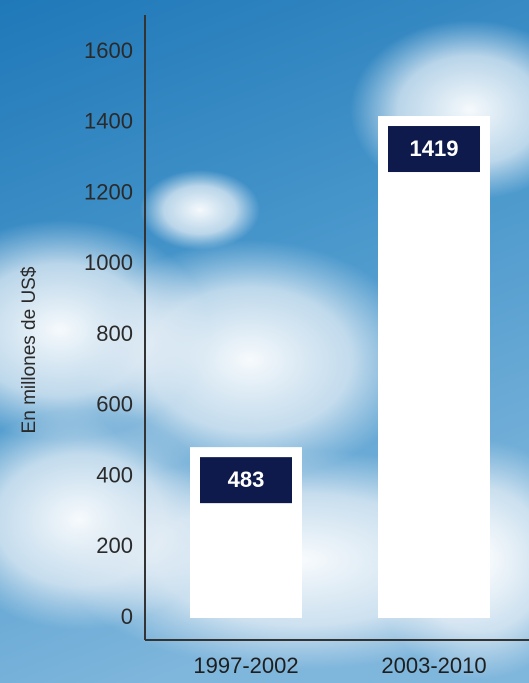 The height and width of the screenshot is (683, 529). What do you see at coordinates (114, 545) in the screenshot?
I see `y-tick-label: 200` at bounding box center [114, 545].